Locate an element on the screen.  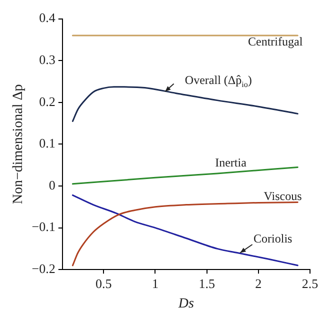
y-tick-label: 0.2 is located at coordinates (47, 101).